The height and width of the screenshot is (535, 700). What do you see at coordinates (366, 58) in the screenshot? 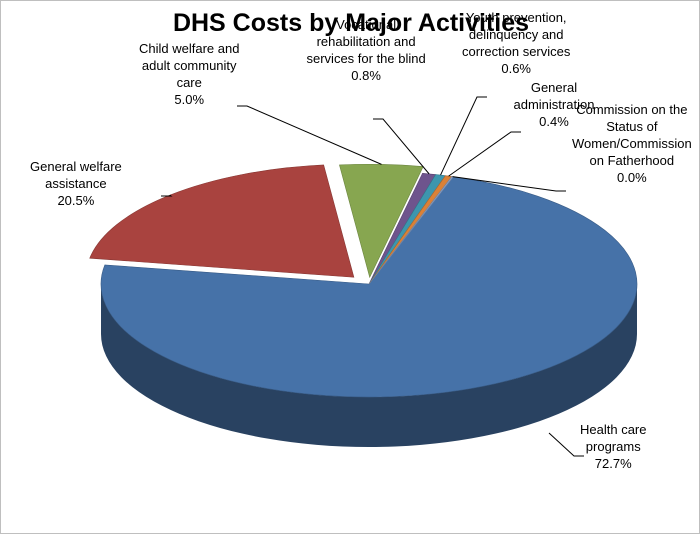
I see `slice-label-text: services for the blind` at bounding box center [366, 58].